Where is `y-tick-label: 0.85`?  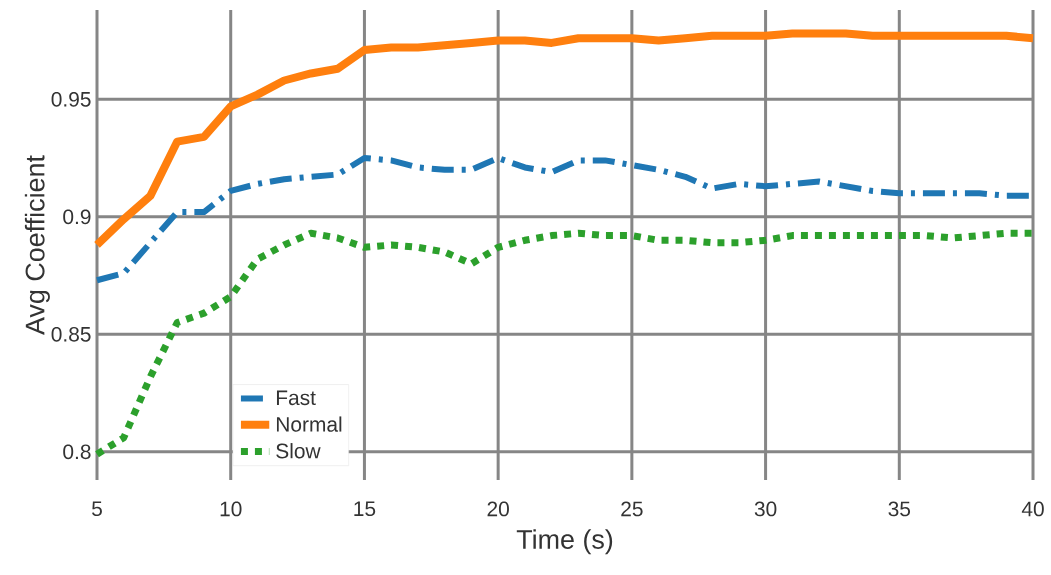
y-tick-label: 0.85 is located at coordinates (71, 334).